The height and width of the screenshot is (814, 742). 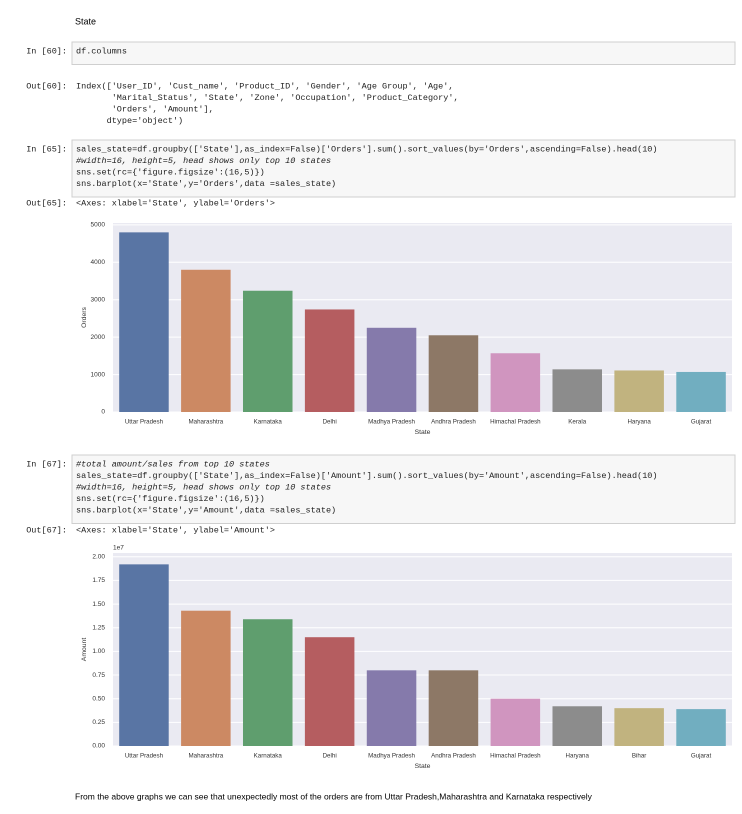 I want to click on y-tick-label: 2.00, so click(x=98, y=557).